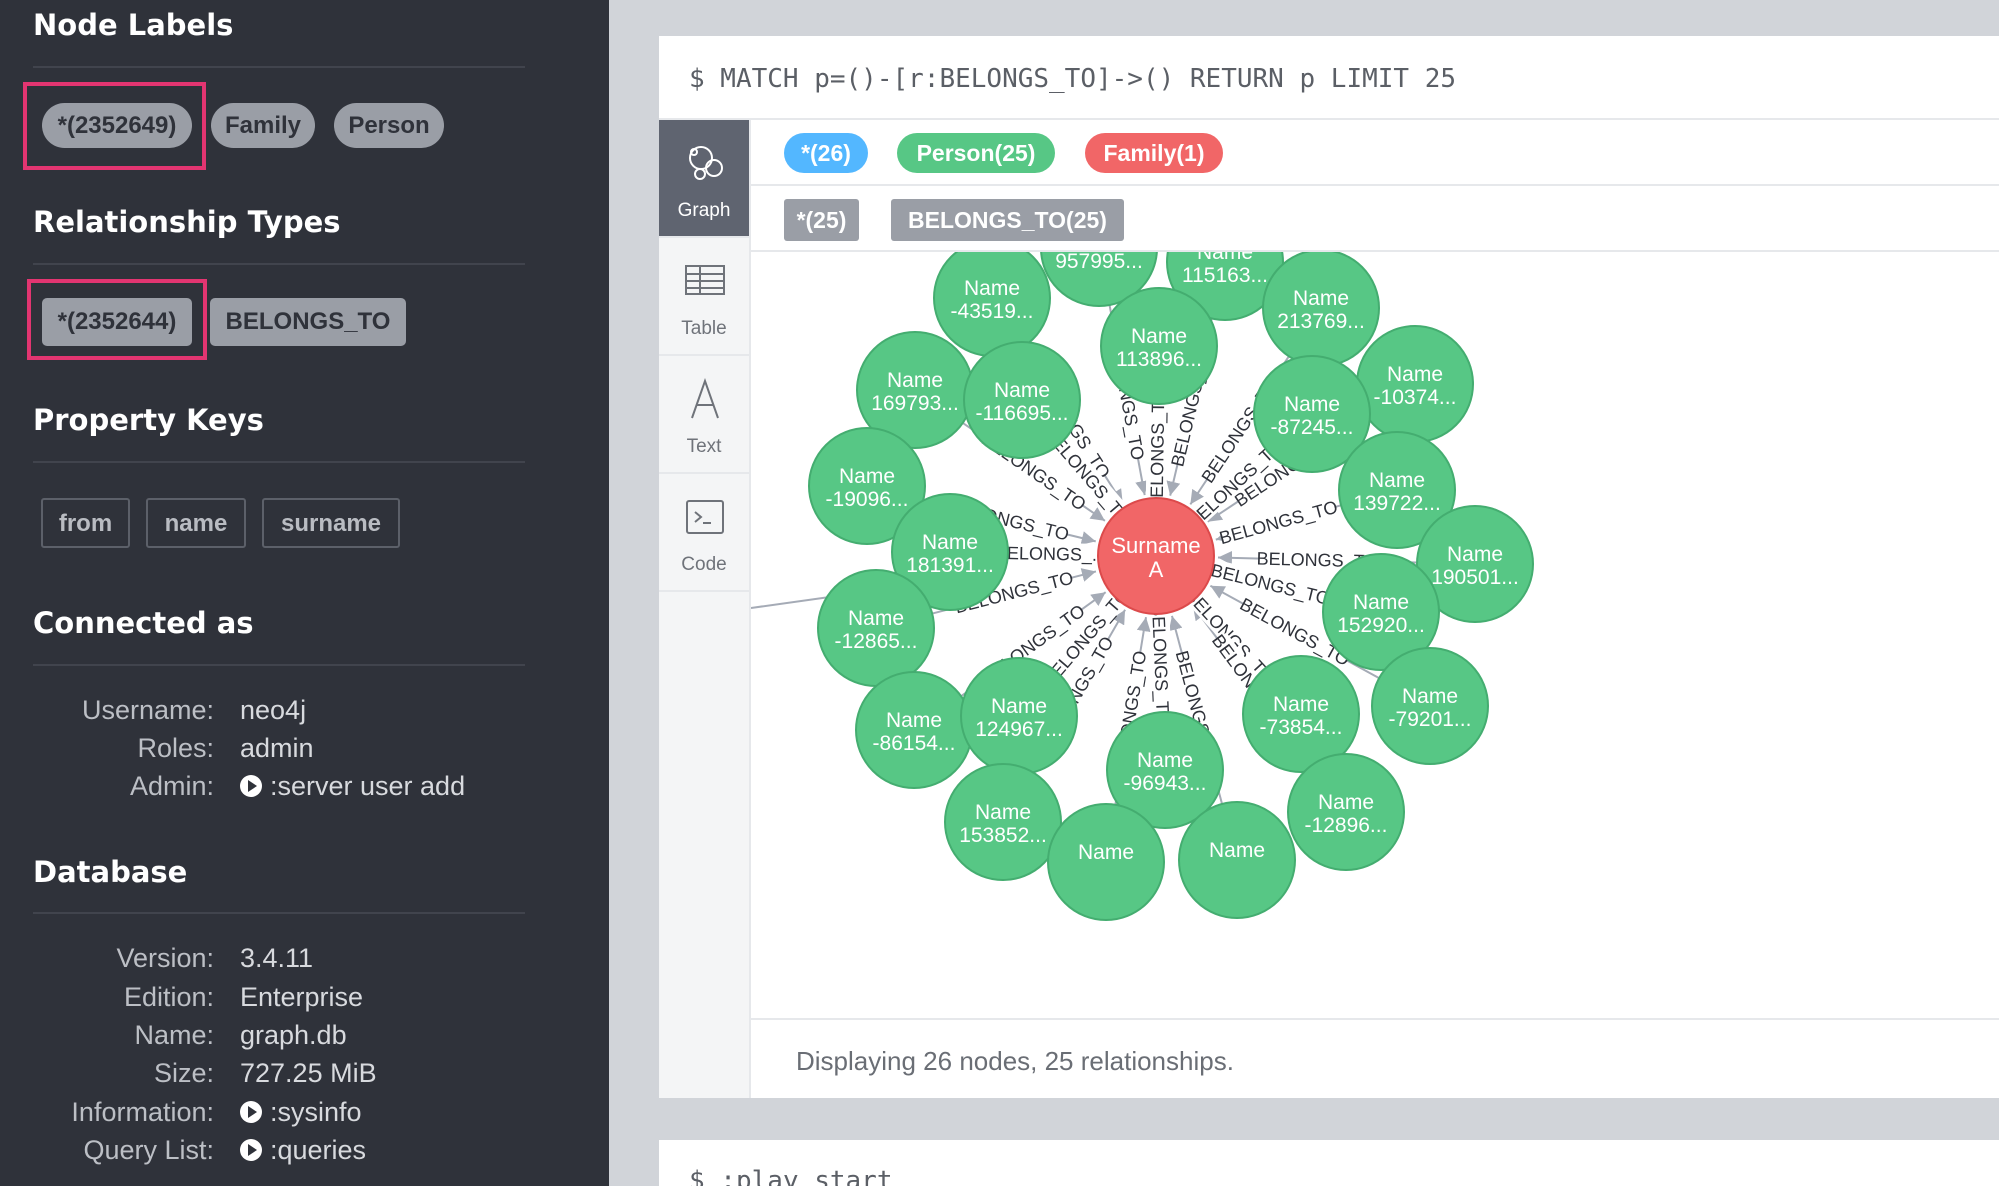  What do you see at coordinates (147, 710) in the screenshot?
I see `username-label: Username:` at bounding box center [147, 710].